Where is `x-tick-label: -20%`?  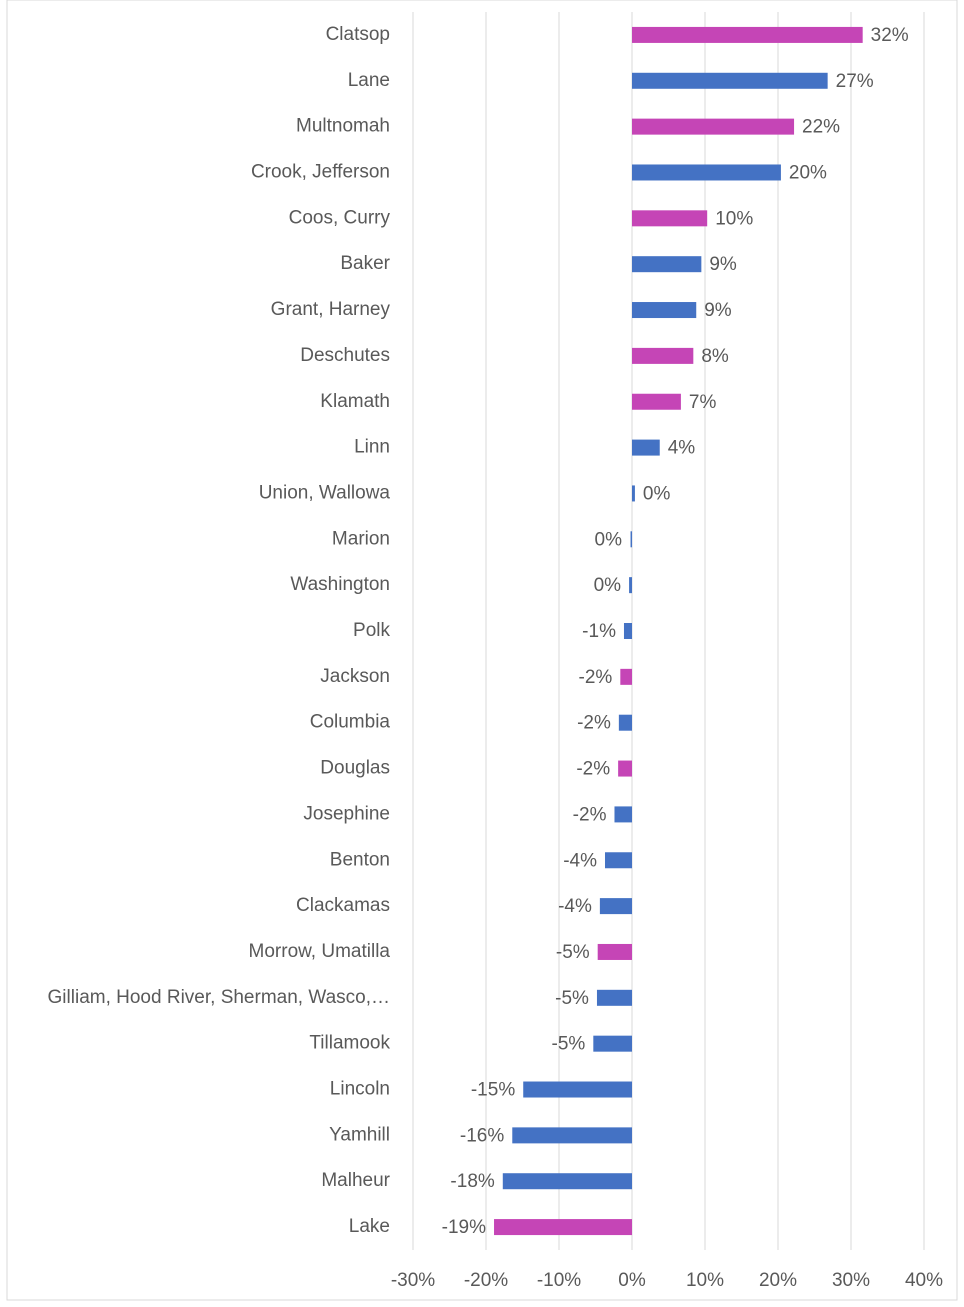
x-tick-label: -20% is located at coordinates (486, 1280).